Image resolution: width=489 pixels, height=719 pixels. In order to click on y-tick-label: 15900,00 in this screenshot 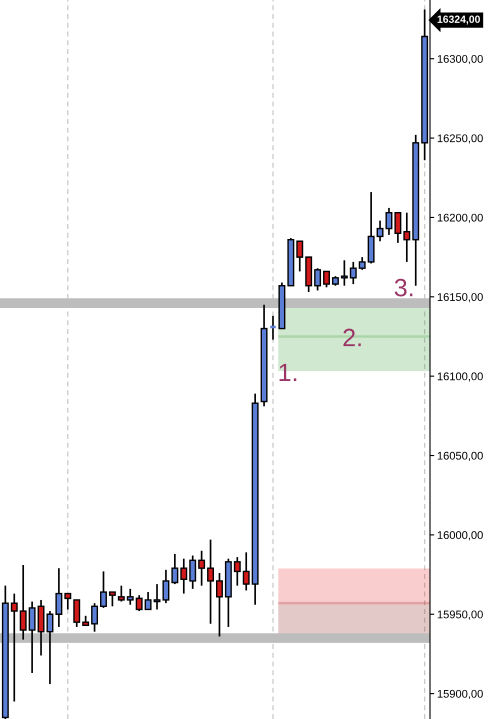, I will do `click(460, 695)`.